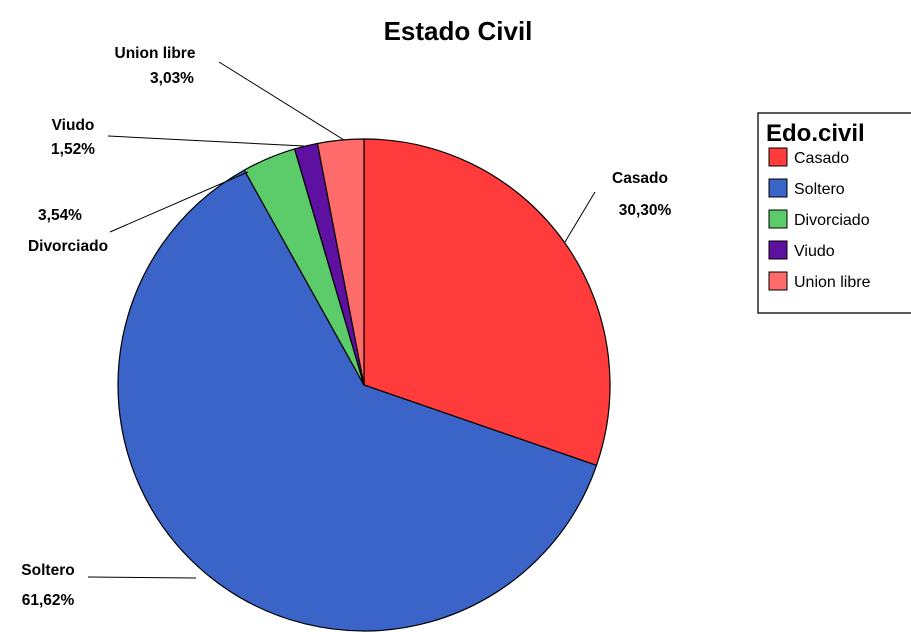 The image size is (911, 632). Describe the element at coordinates (778, 188) in the screenshot. I see `legend-swatch-soltero` at that location.